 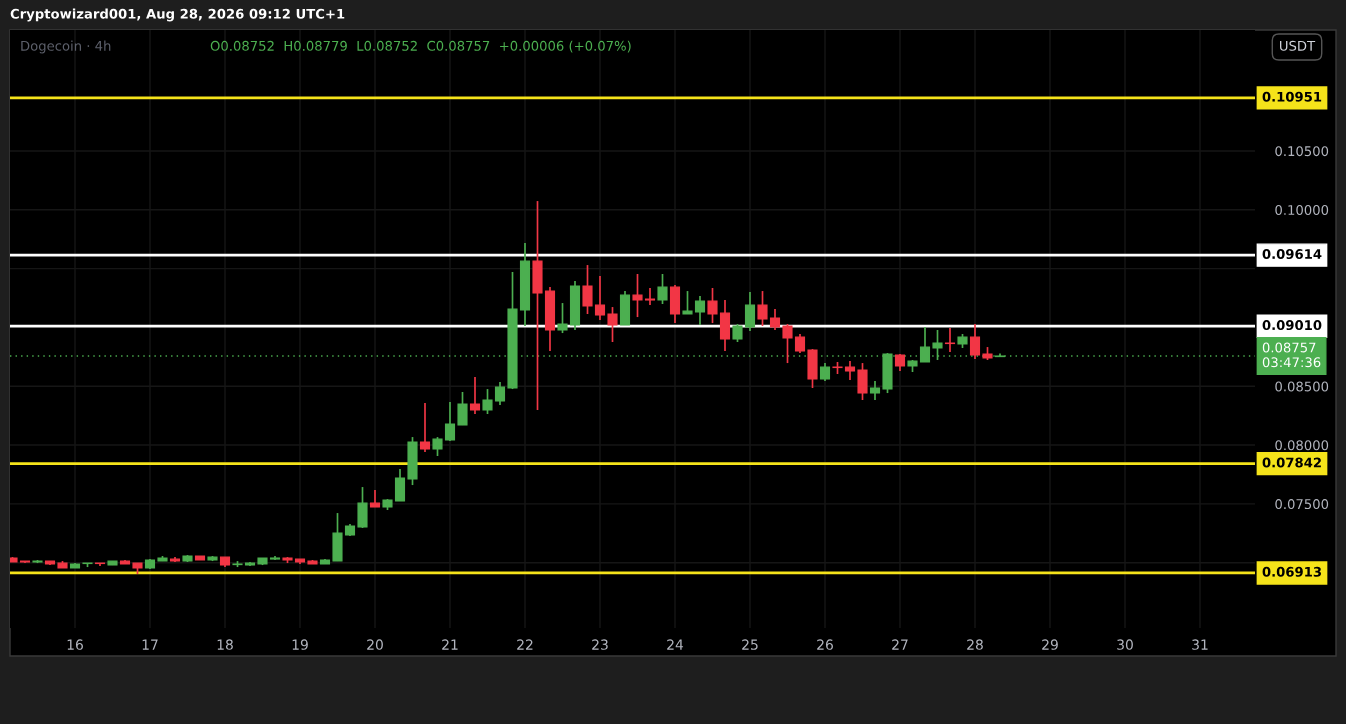 What do you see at coordinates (1050, 644) in the screenshot?
I see `x-tick-label: 29` at bounding box center [1050, 644].